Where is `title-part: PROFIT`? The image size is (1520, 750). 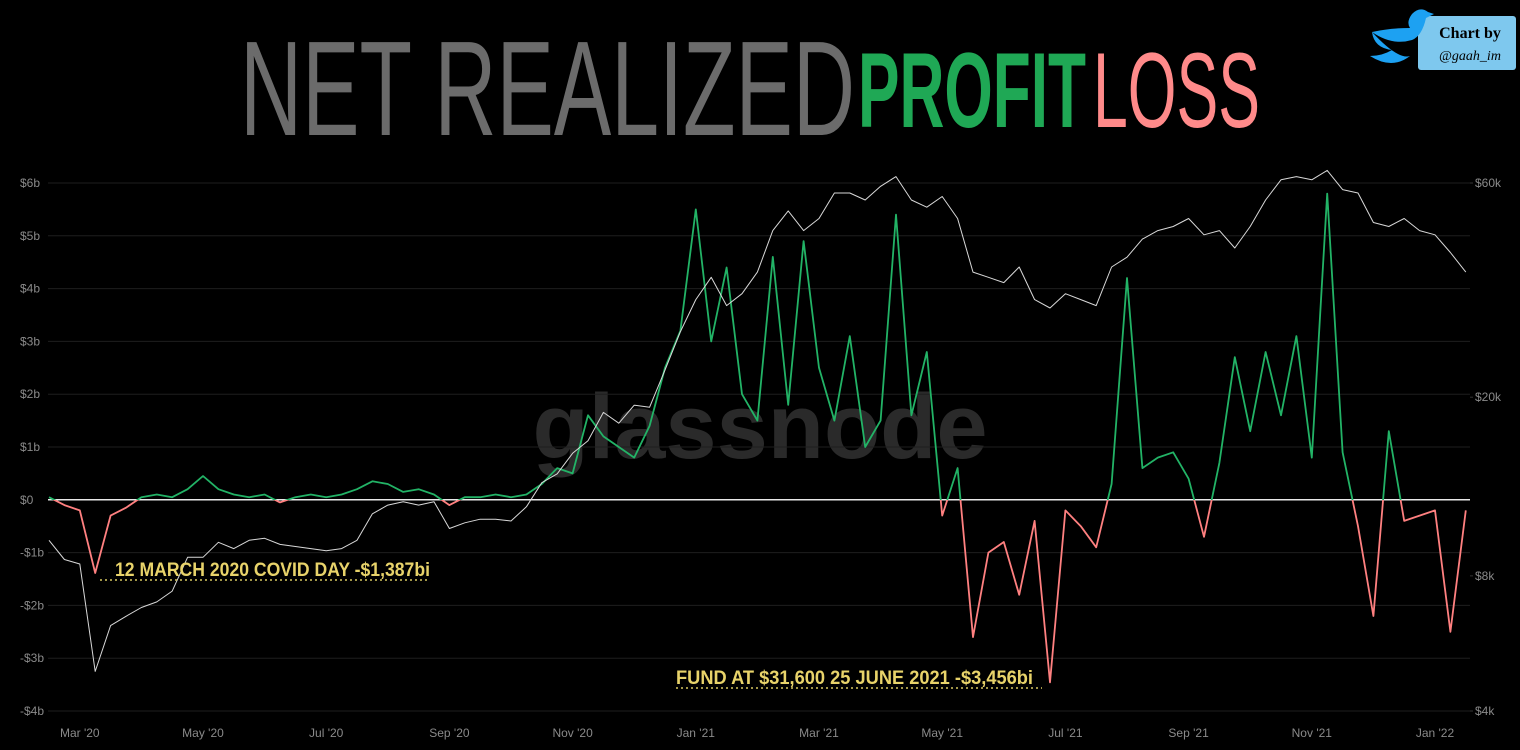
title-part: PROFIT is located at coordinates (972, 90).